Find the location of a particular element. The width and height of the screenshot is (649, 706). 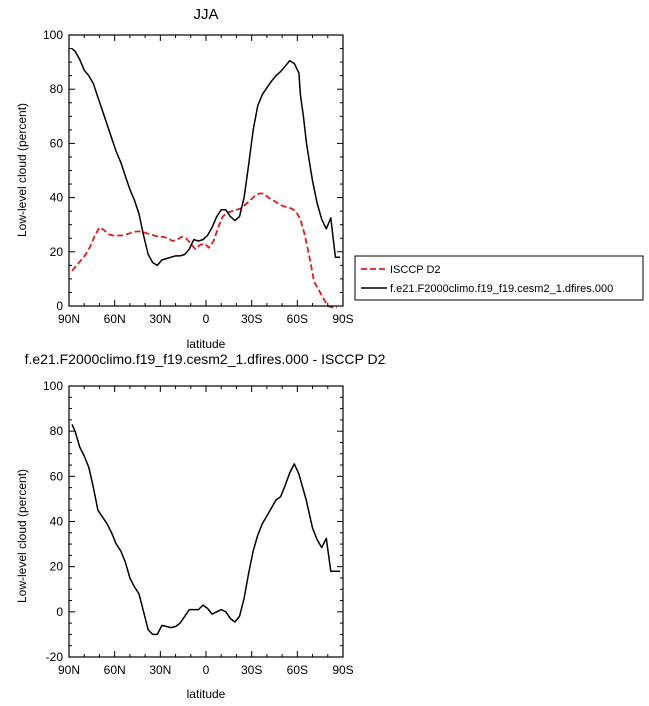

y-tick-label: -20 is located at coordinates (55, 657).